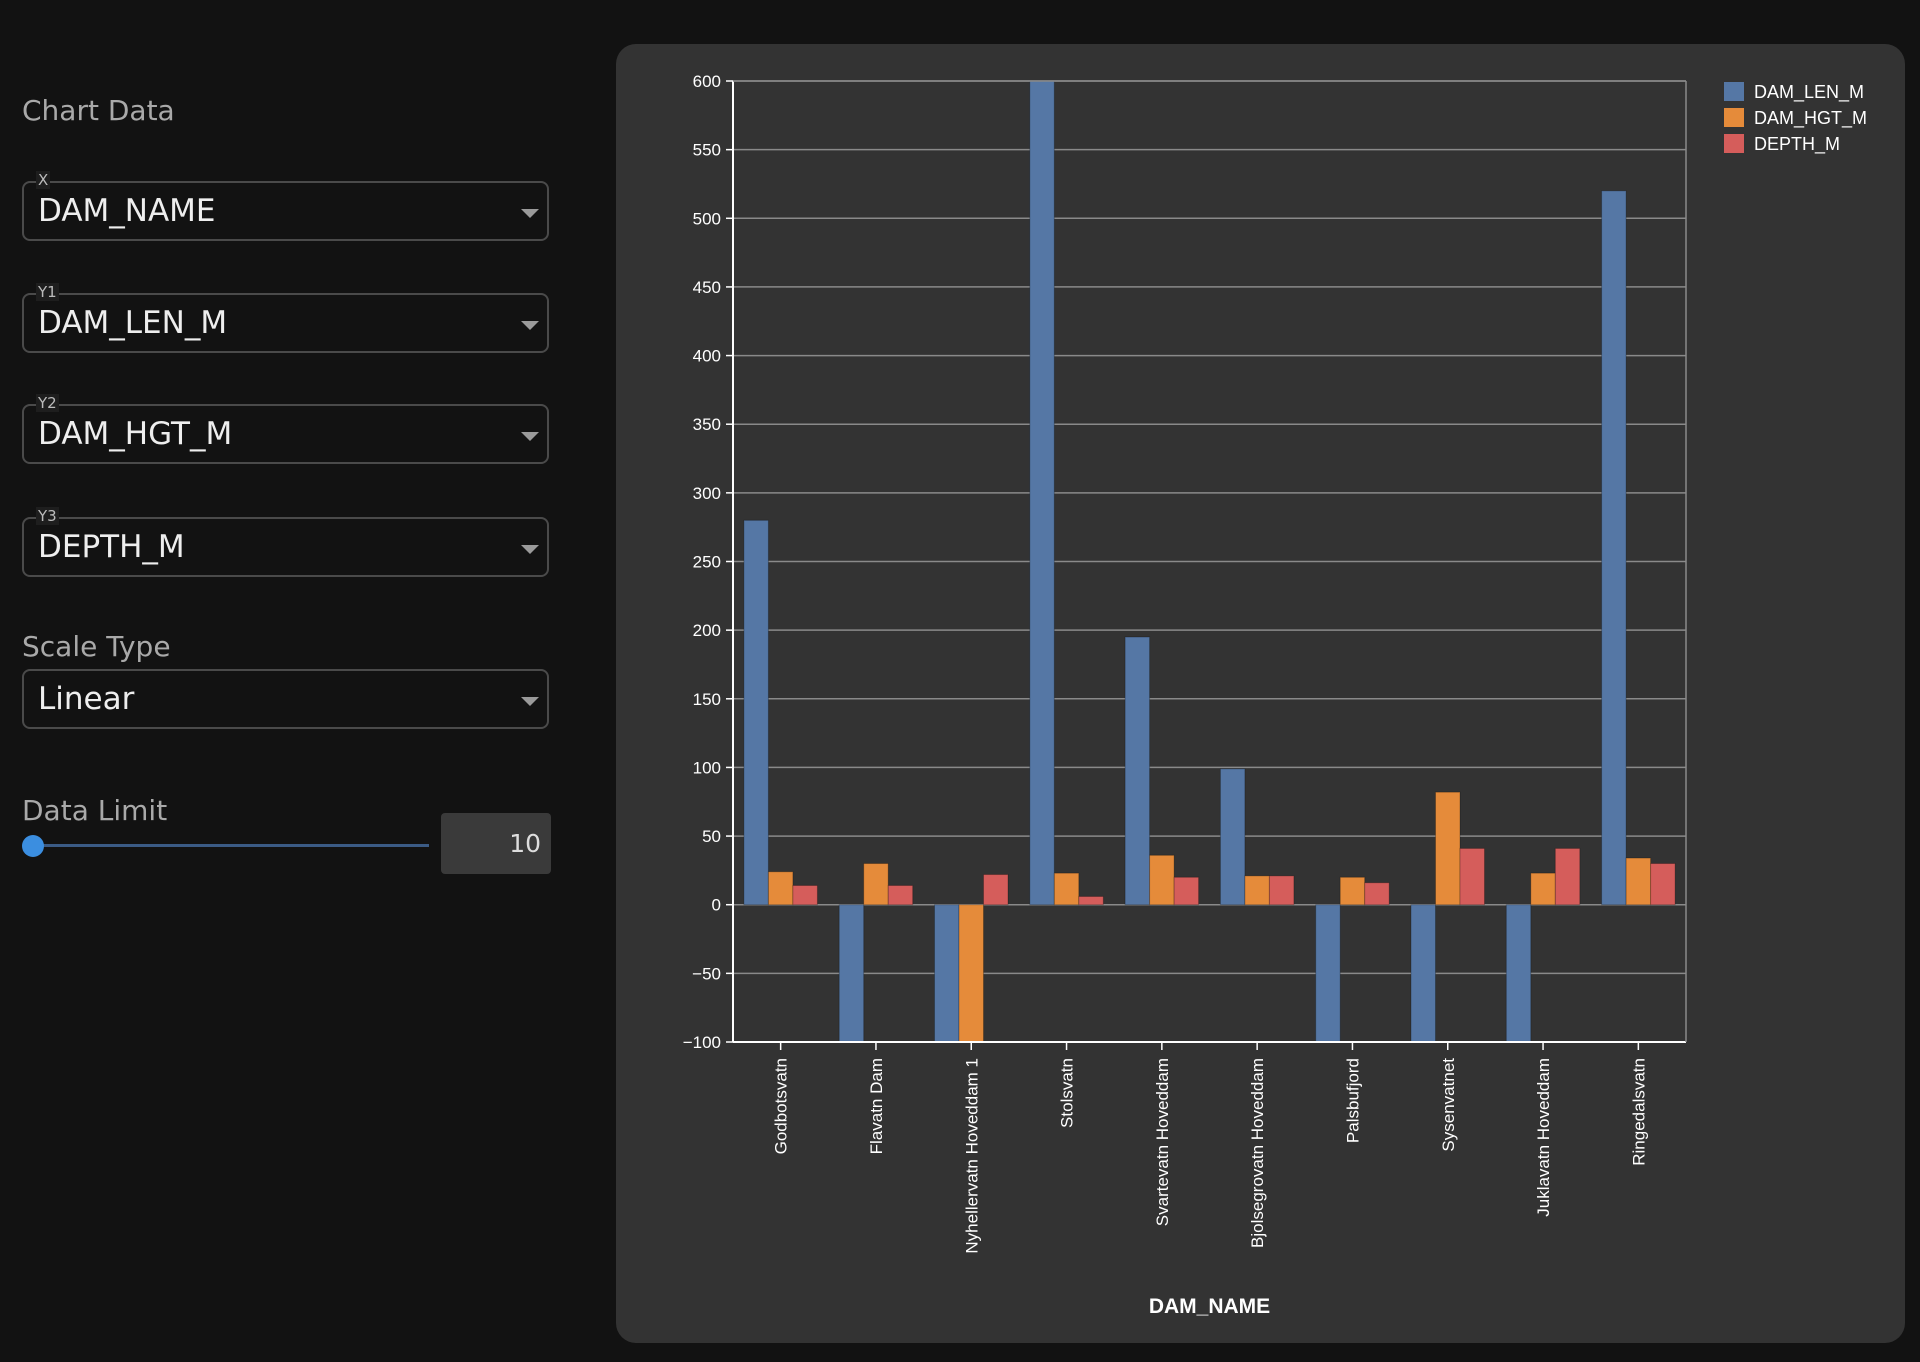 The width and height of the screenshot is (1920, 1362). What do you see at coordinates (707, 767) in the screenshot?
I see `y-tick-label: 100` at bounding box center [707, 767].